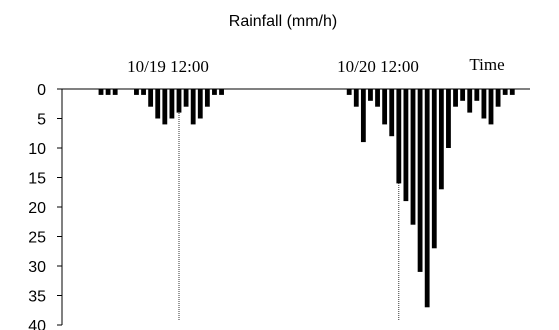 The image size is (559, 330). Describe the element at coordinates (37, 267) in the screenshot. I see `y-tick-label: 30` at that location.